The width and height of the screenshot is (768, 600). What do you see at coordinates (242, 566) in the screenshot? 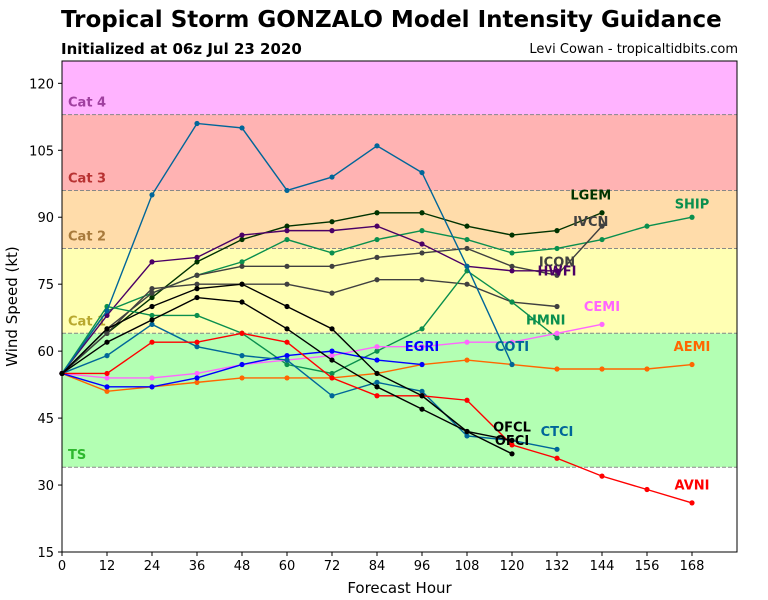
I see `x-tick-label: 48` at bounding box center [242, 566].